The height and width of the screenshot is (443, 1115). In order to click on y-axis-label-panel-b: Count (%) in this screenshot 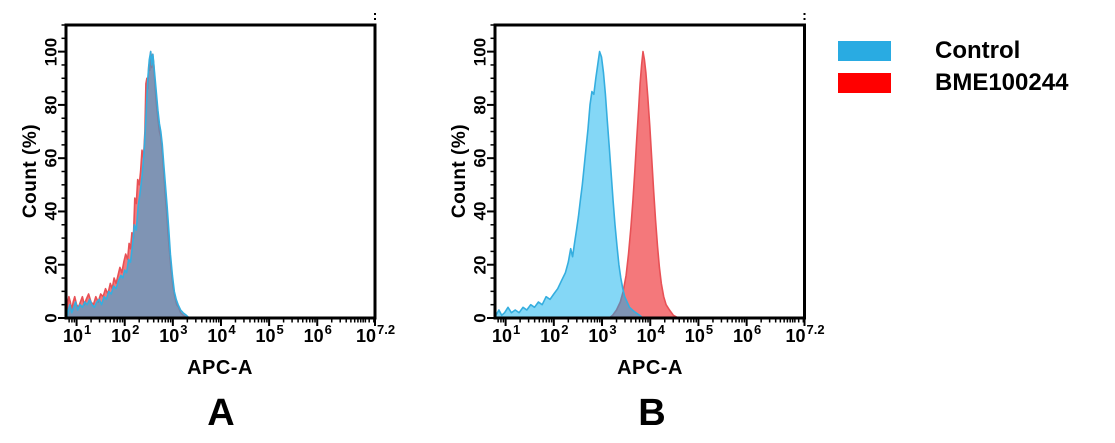, I will do `click(459, 171)`.